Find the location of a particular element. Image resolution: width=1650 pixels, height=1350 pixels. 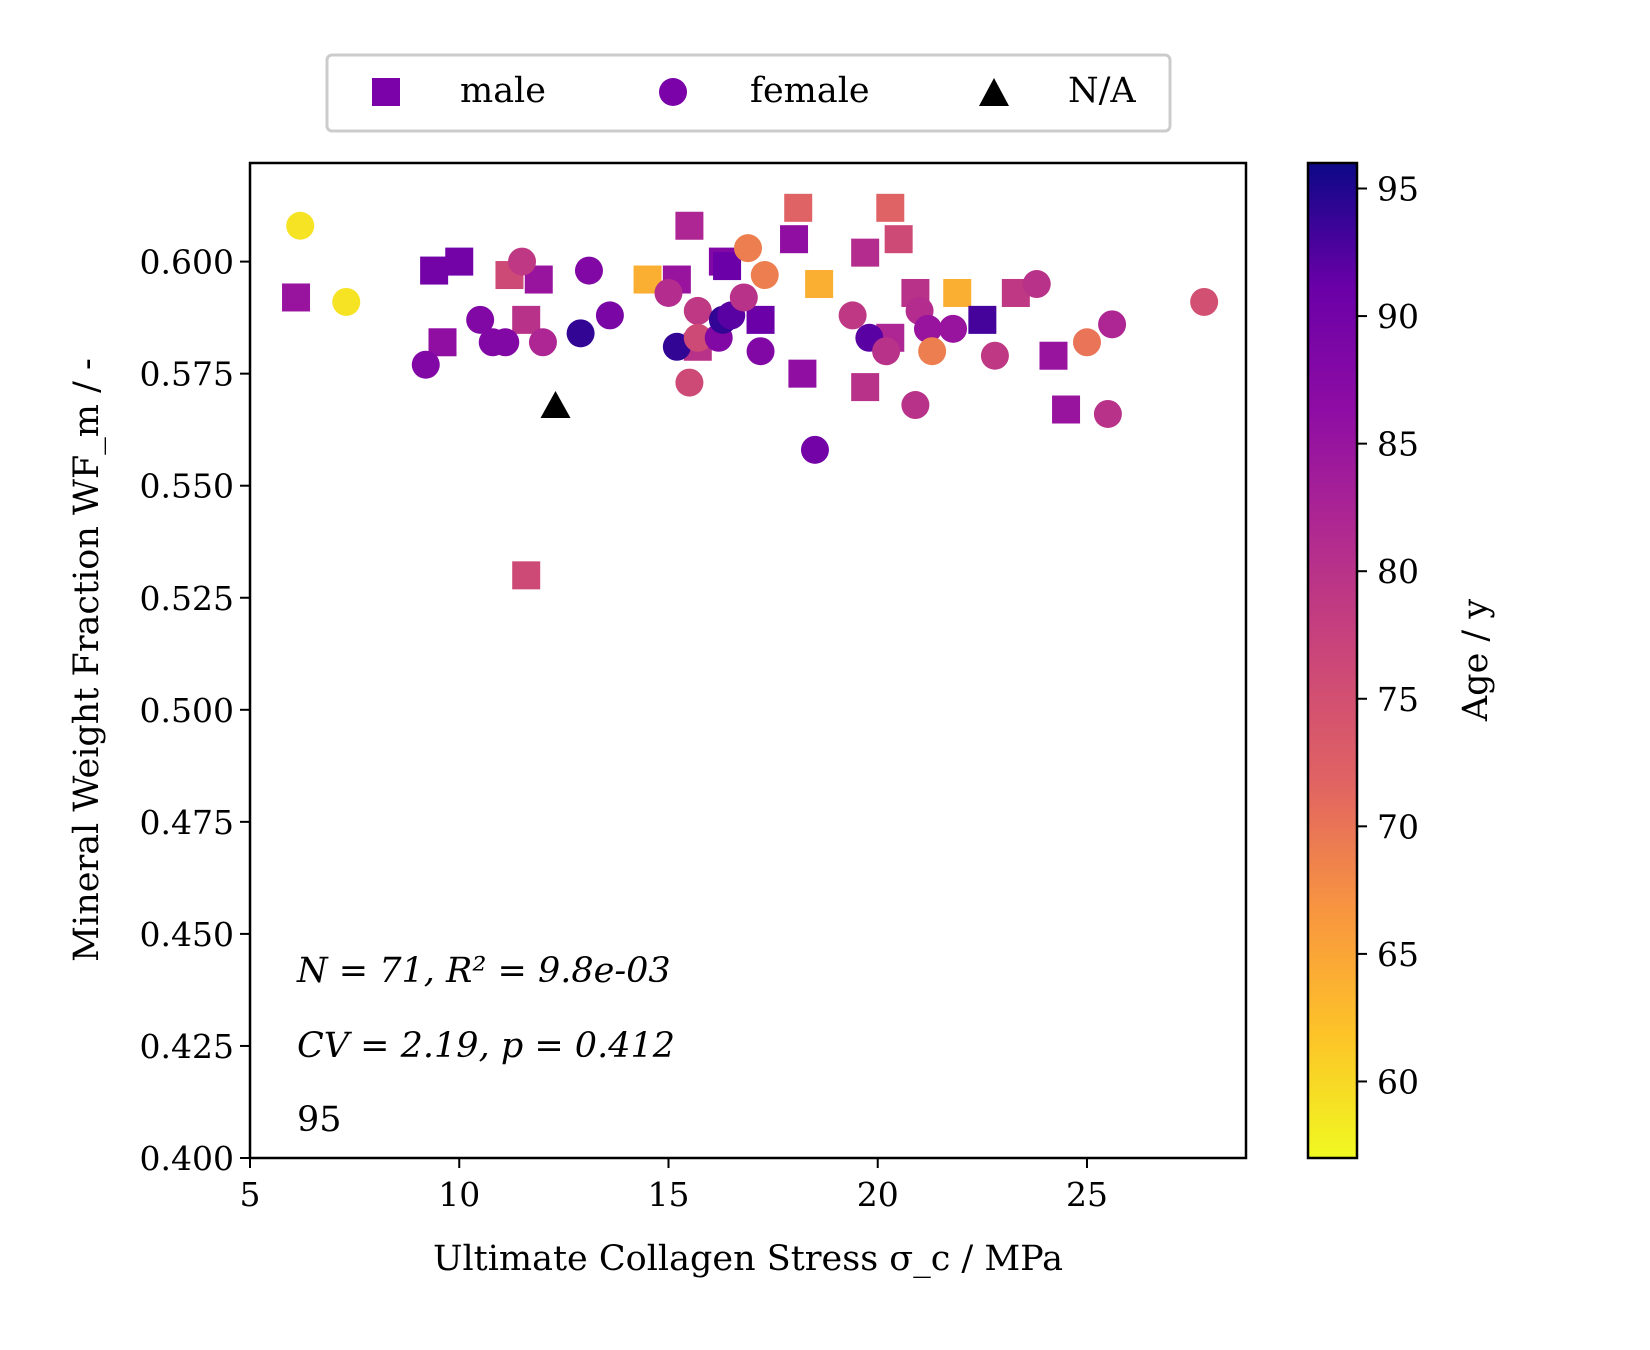

colorbar-label: Age / y is located at coordinates (1476, 660).